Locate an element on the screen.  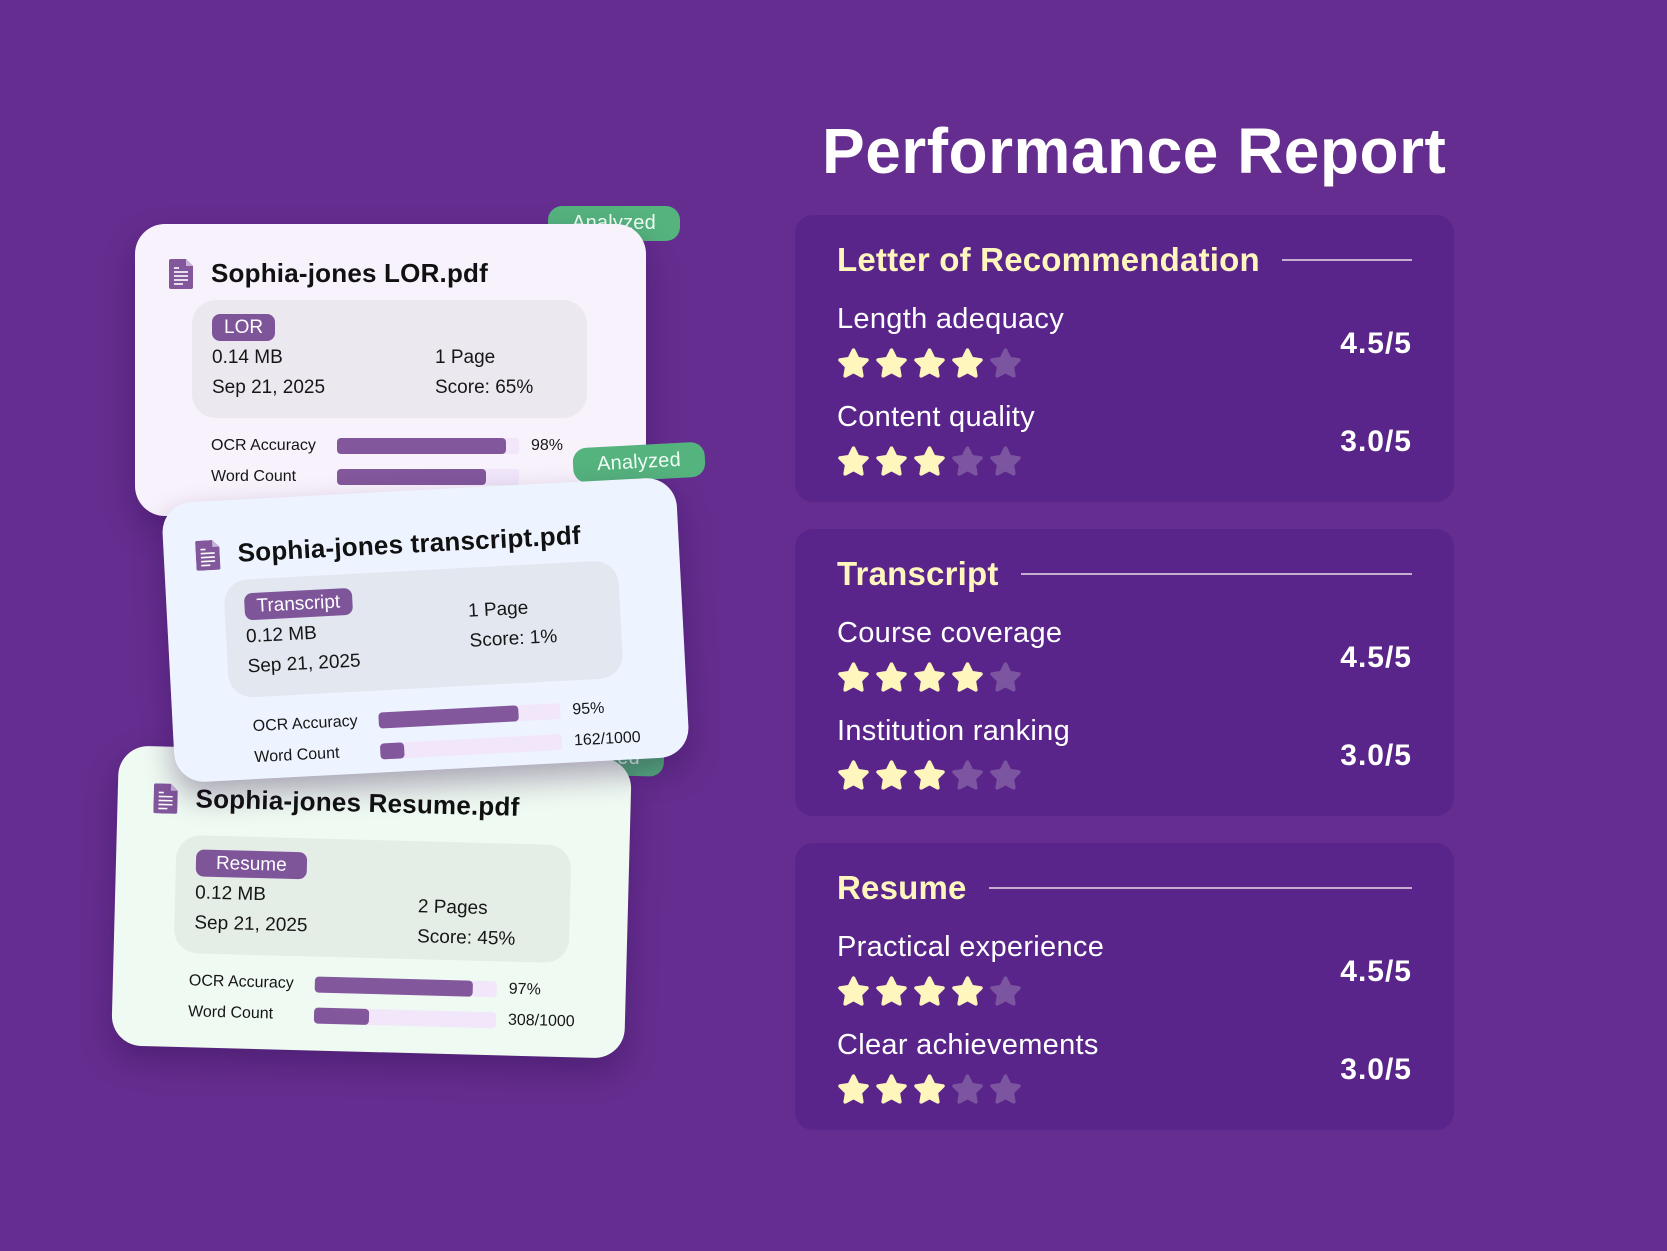
criterion-row: Institution ranking 3.0/5 is located at coordinates (1124, 760).